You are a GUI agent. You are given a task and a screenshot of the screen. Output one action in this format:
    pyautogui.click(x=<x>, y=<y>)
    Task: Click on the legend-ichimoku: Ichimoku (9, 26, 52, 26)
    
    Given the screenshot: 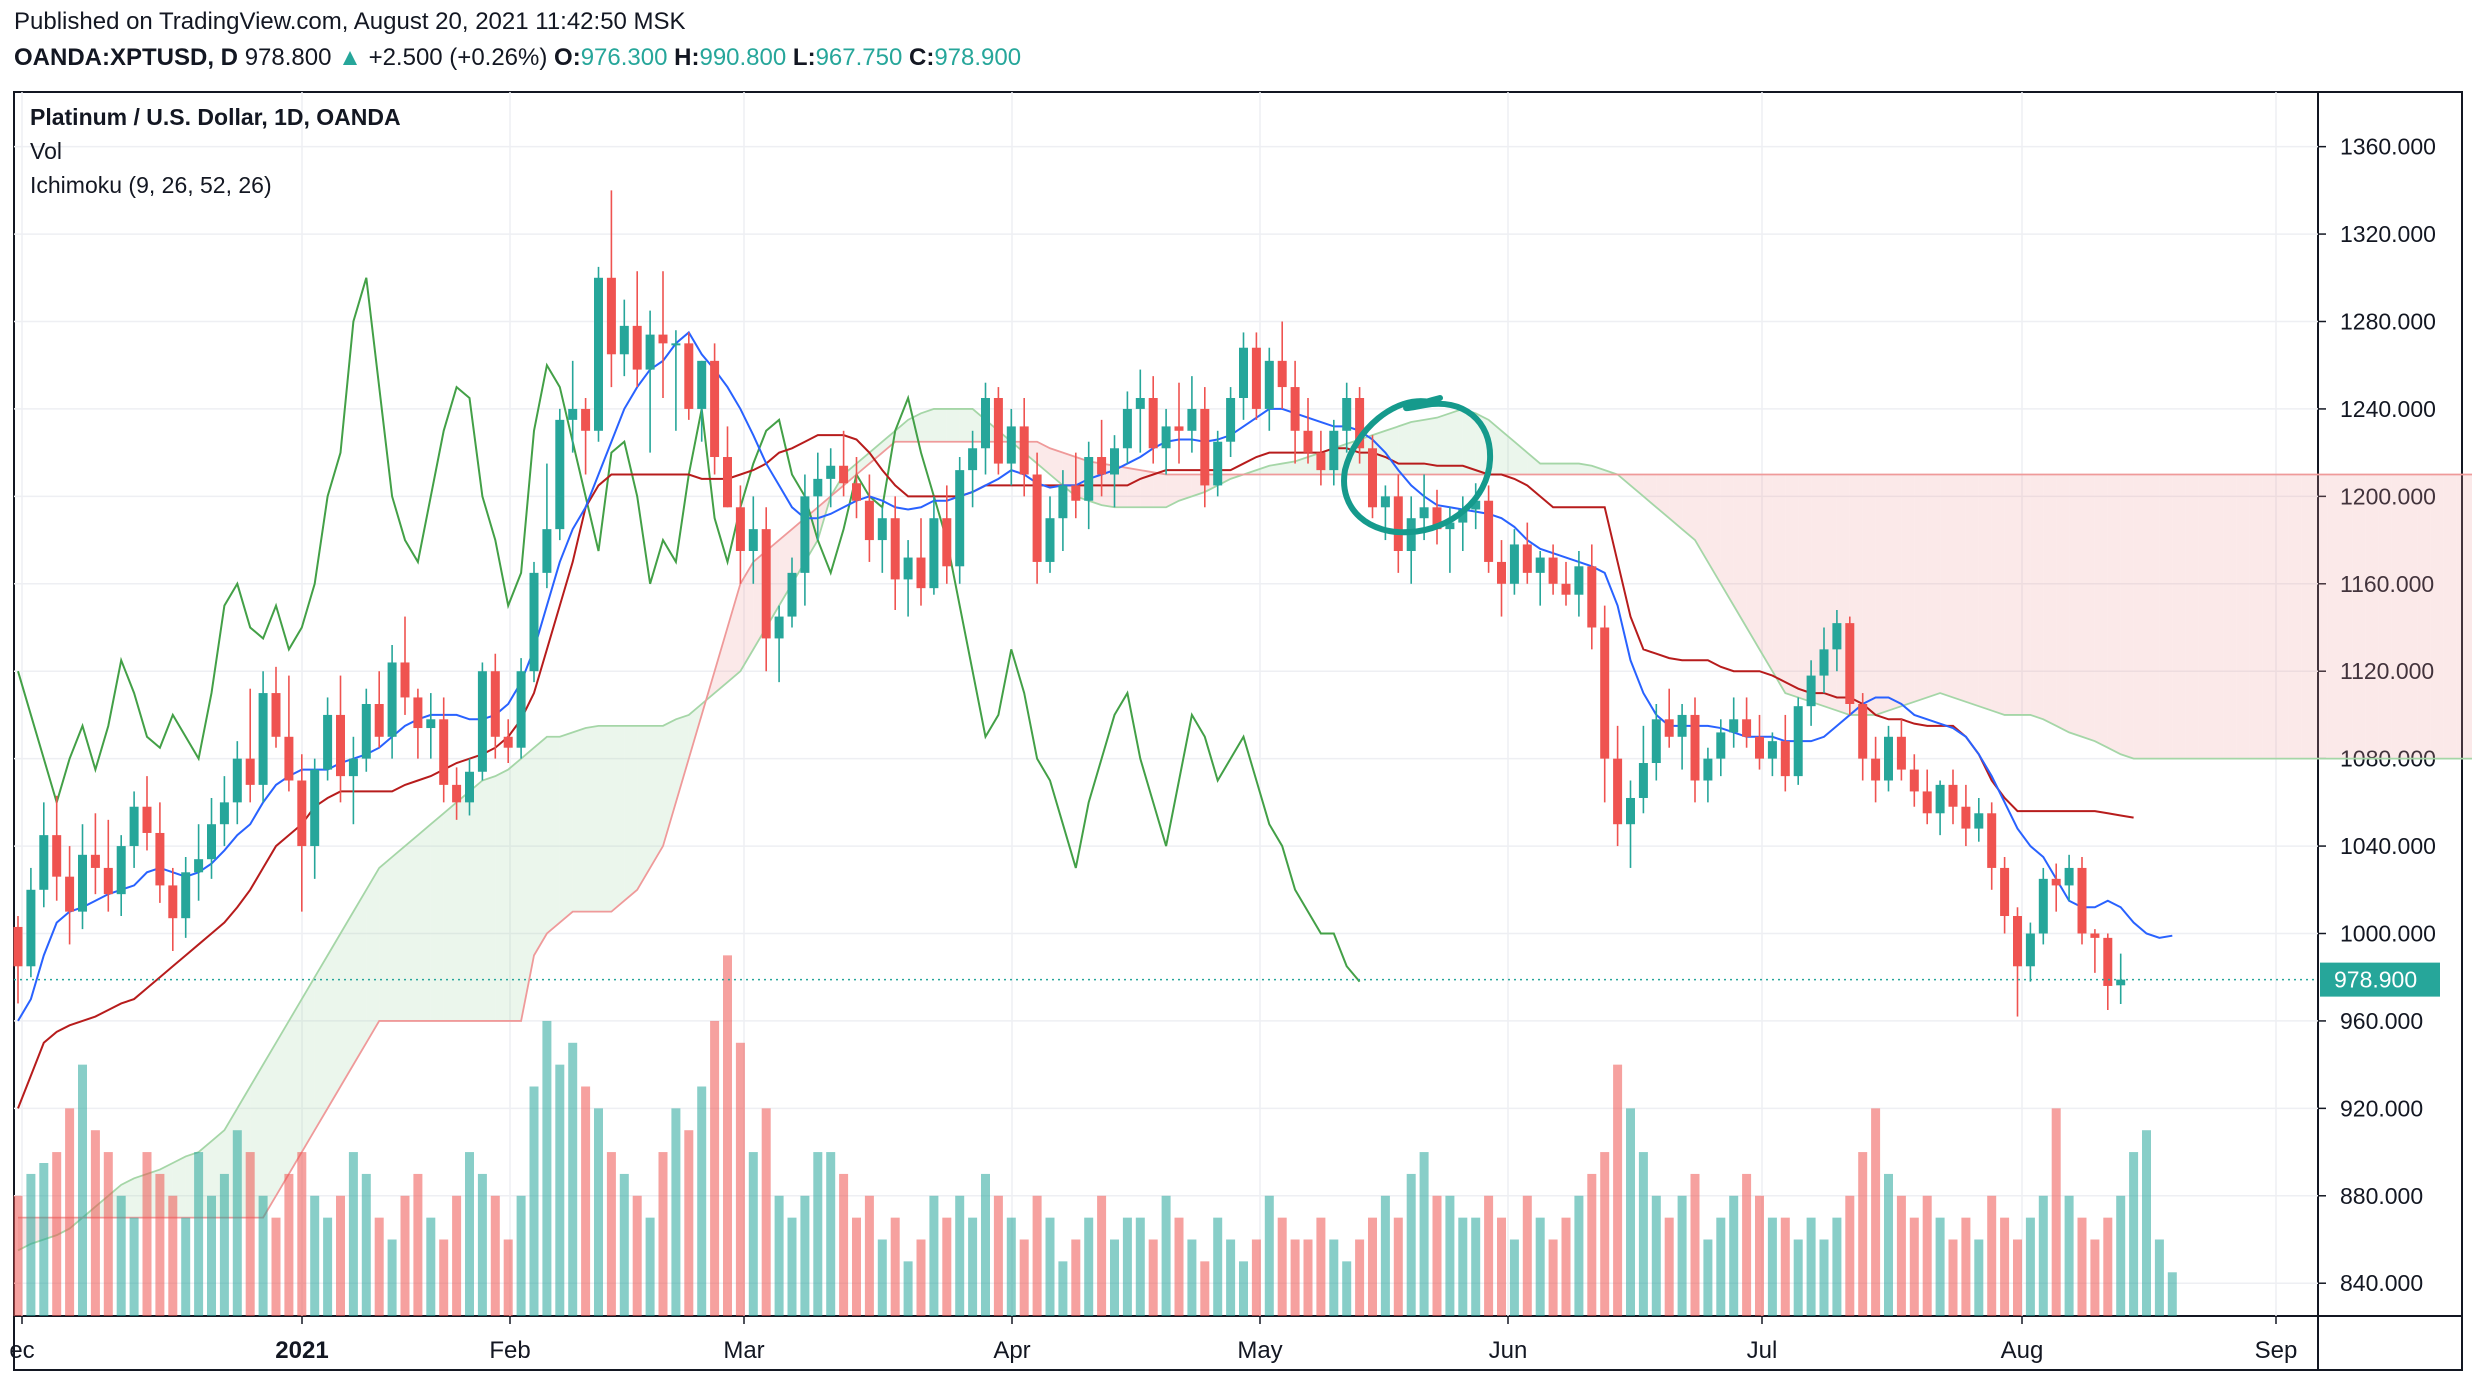 What is the action you would take?
    pyautogui.click(x=151, y=185)
    